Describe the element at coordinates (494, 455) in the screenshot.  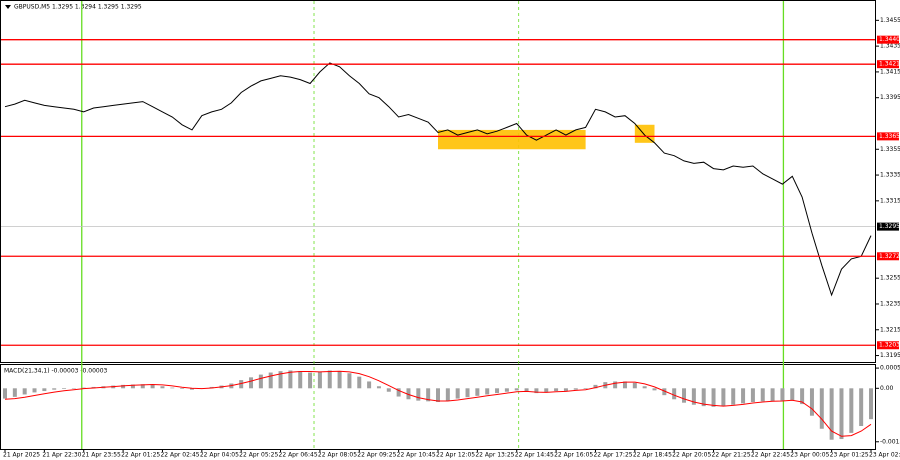
I see `x-tick-label: 22 Apr 13:25` at that location.